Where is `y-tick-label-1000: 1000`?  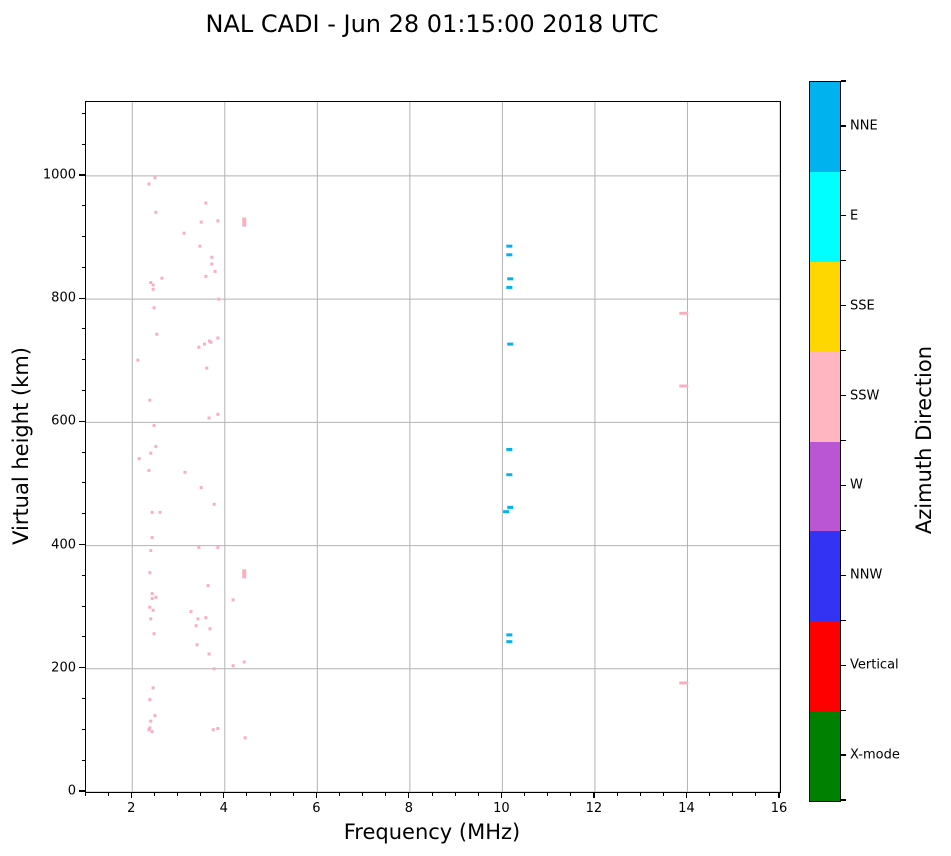 y-tick-label-1000: 1000 is located at coordinates (59, 175).